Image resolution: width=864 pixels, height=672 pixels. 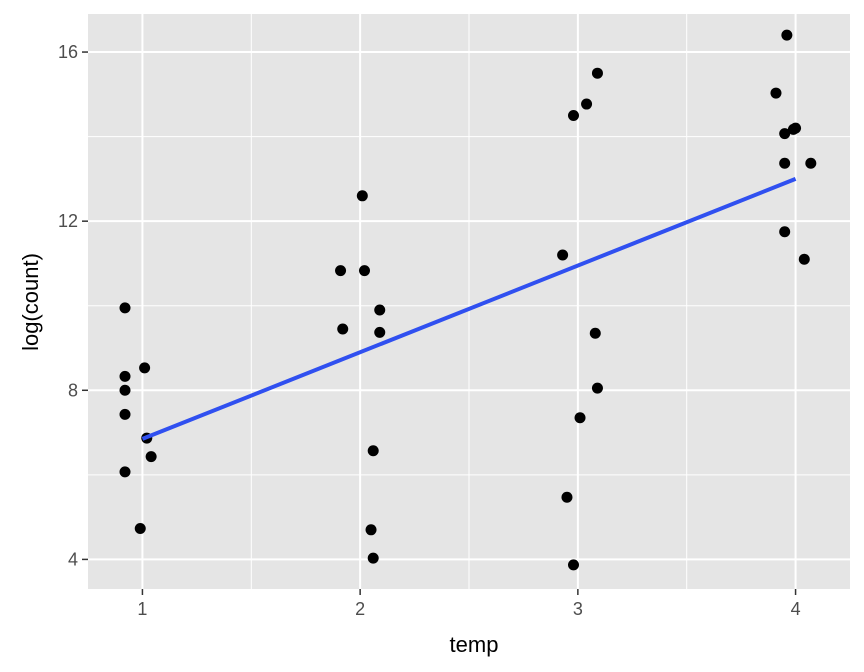 I want to click on y-tick-label: 4, so click(x=73, y=559).